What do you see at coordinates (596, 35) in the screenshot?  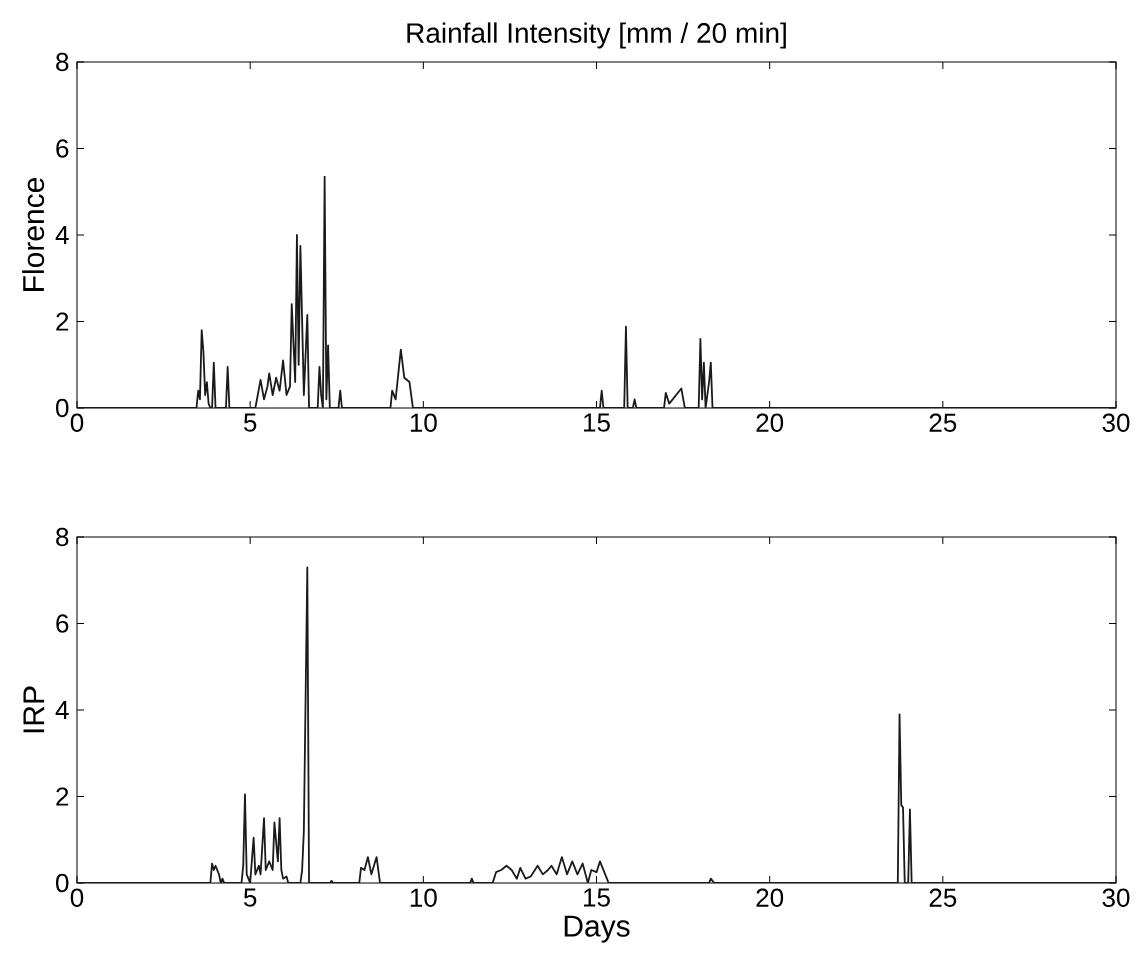 I see `chart-title: Rainfall Intensity [mm / 20 min]` at bounding box center [596, 35].